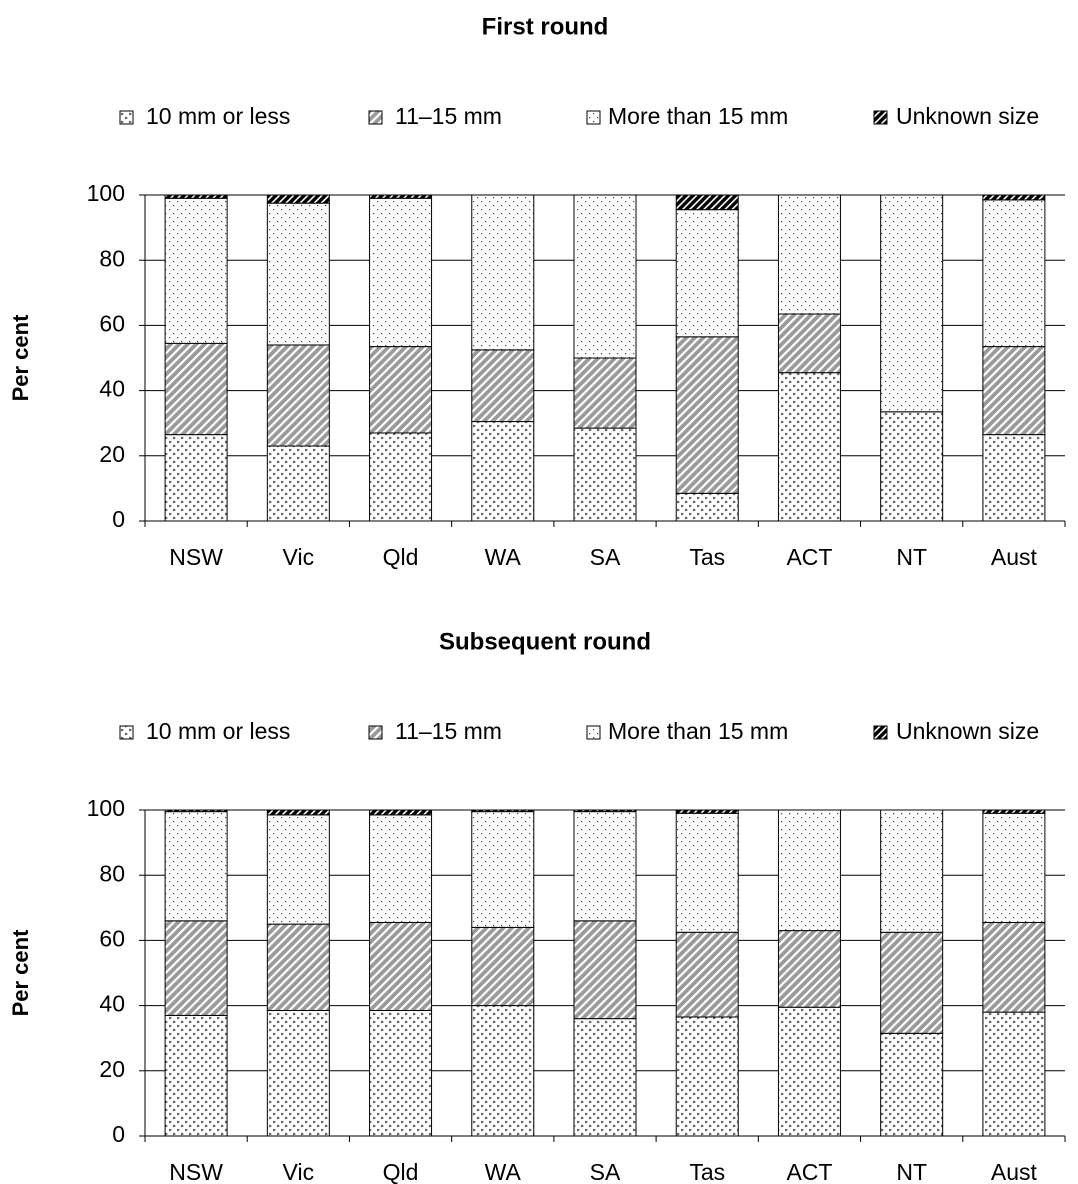  What do you see at coordinates (112, 938) in the screenshot?
I see `y-tick-label: 60` at bounding box center [112, 938].